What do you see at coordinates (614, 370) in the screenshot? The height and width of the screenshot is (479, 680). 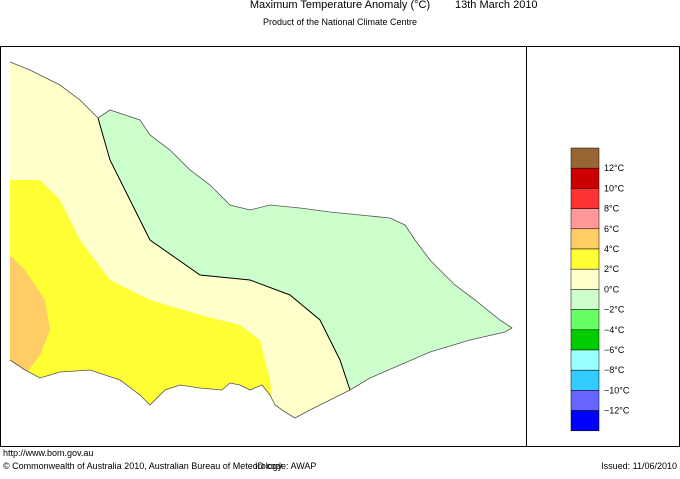 I see `legend-label: −8°C` at bounding box center [614, 370].